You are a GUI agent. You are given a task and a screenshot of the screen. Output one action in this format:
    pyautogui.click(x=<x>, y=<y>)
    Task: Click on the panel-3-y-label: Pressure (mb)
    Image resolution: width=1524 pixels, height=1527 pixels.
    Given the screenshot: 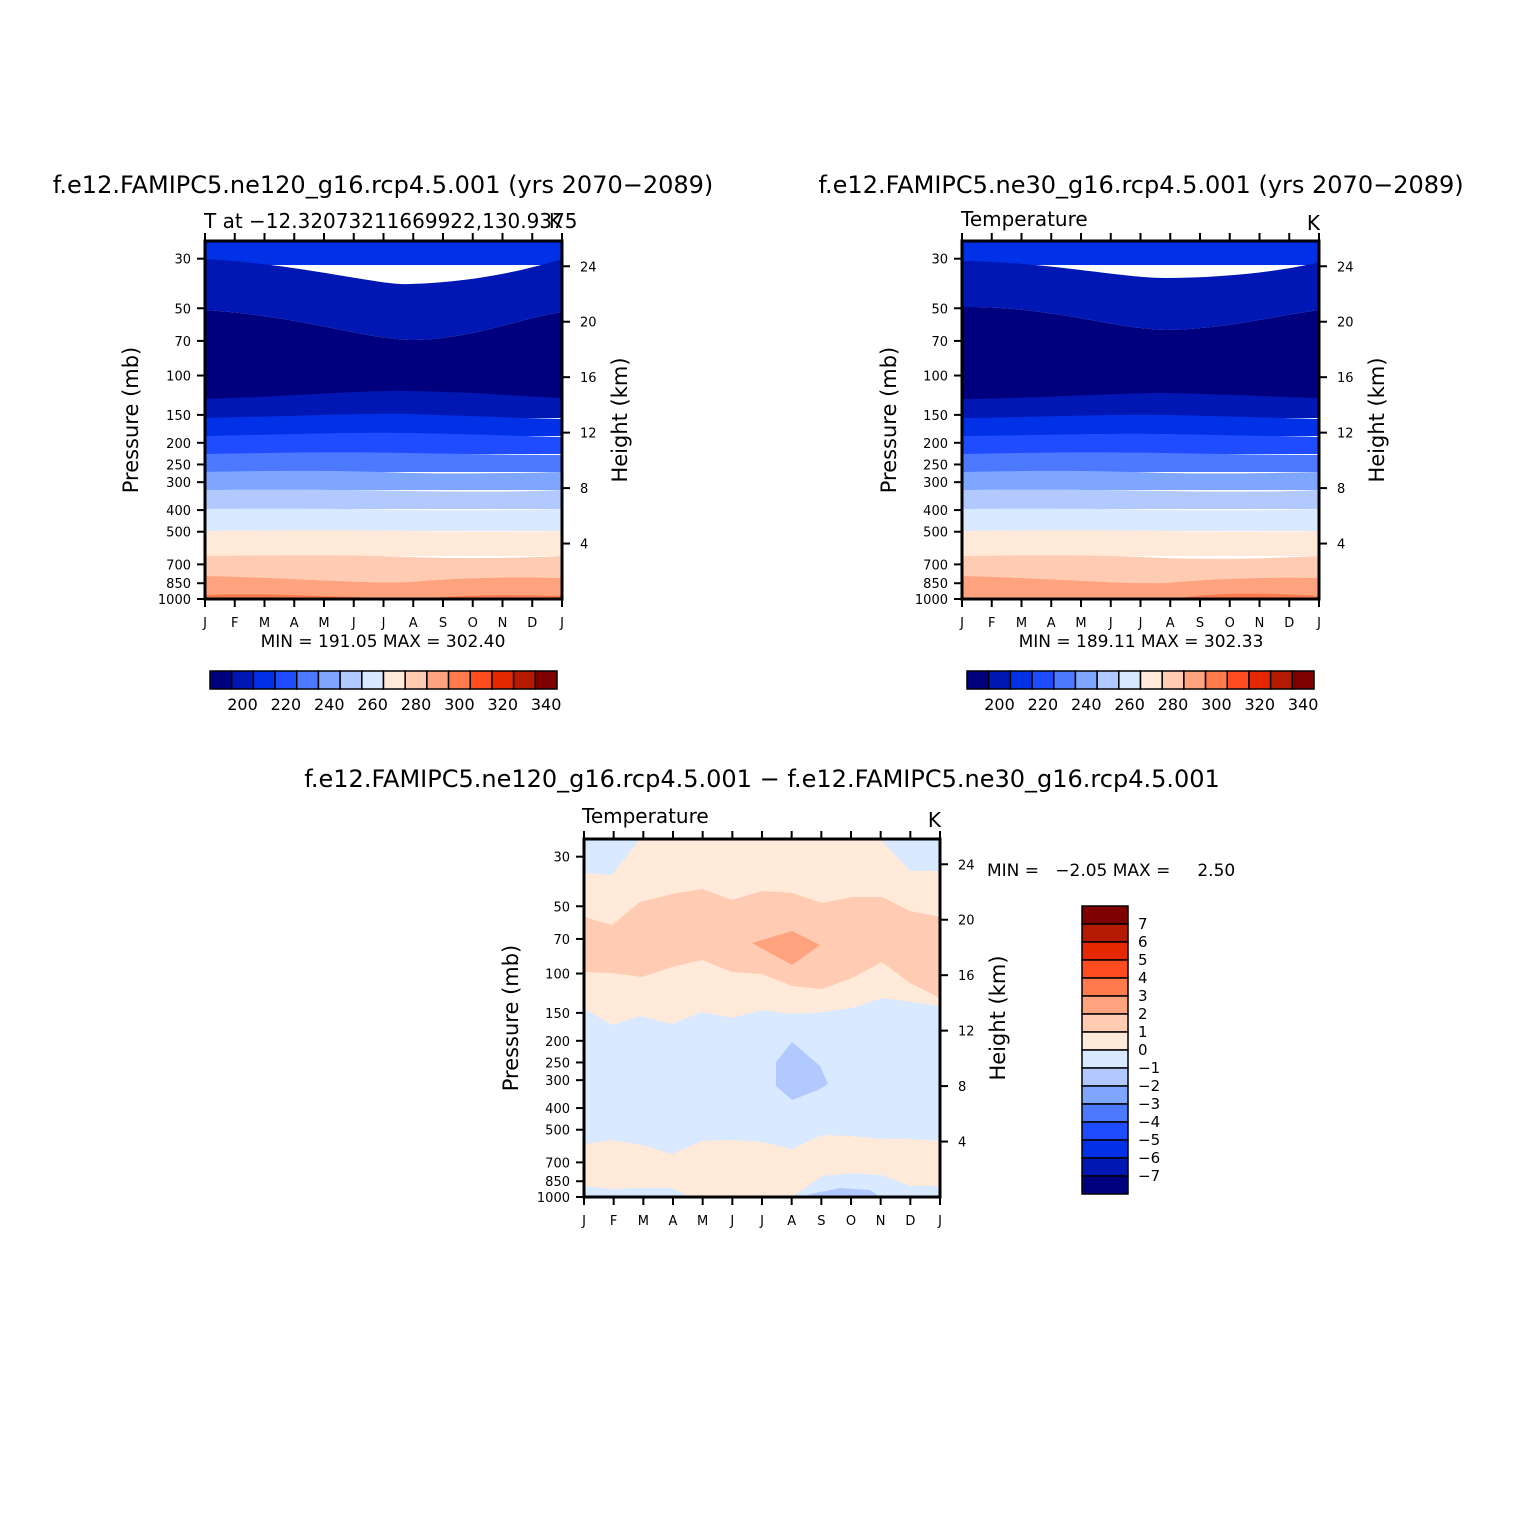 What is the action you would take?
    pyautogui.click(x=511, y=1018)
    